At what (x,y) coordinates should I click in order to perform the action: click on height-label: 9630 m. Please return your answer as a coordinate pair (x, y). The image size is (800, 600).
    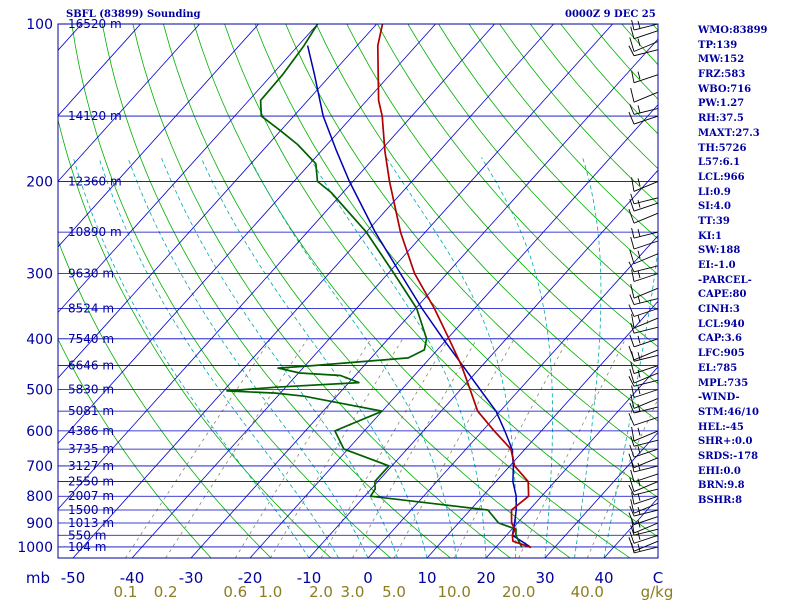
    Looking at the image, I should click on (91, 273).